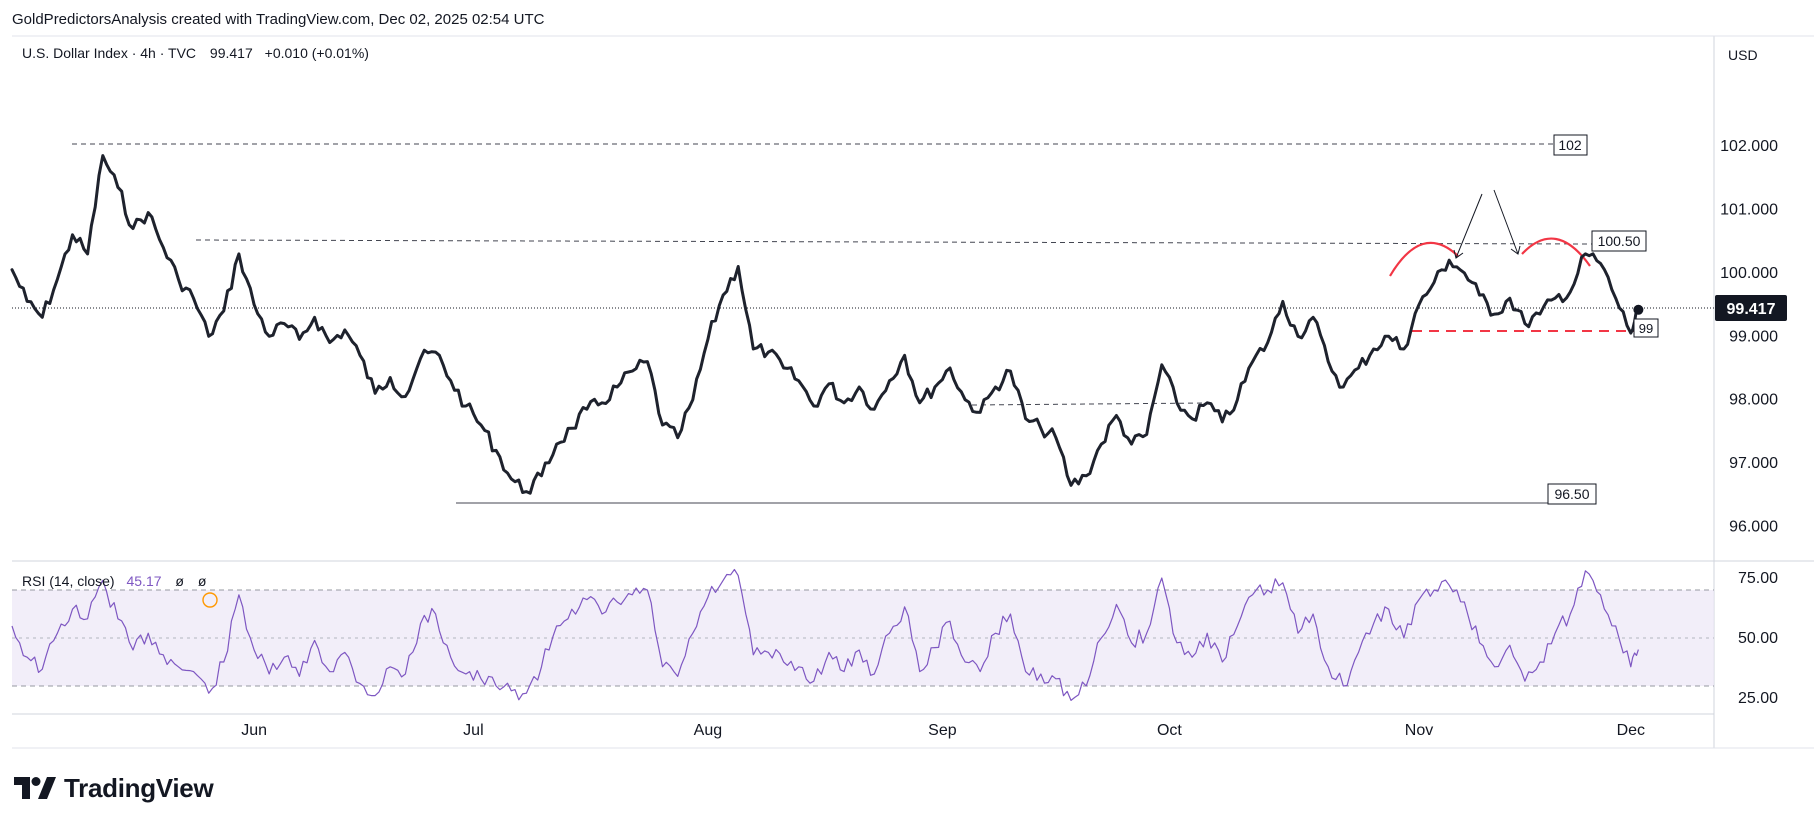 This screenshot has width=1814, height=824. Describe the element at coordinates (708, 730) in the screenshot. I see `time-tick-label: Aug` at that location.